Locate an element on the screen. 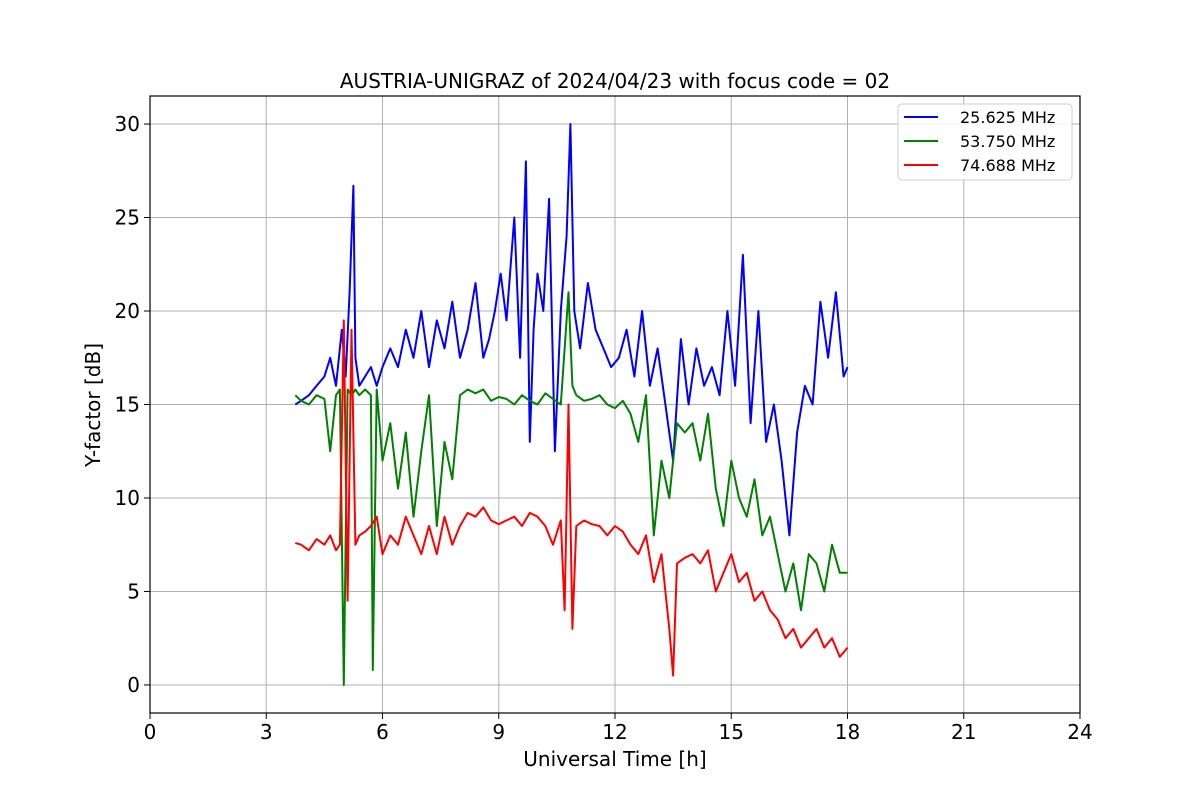  legend-label-series-2: 53.750 MHz is located at coordinates (1007, 141).